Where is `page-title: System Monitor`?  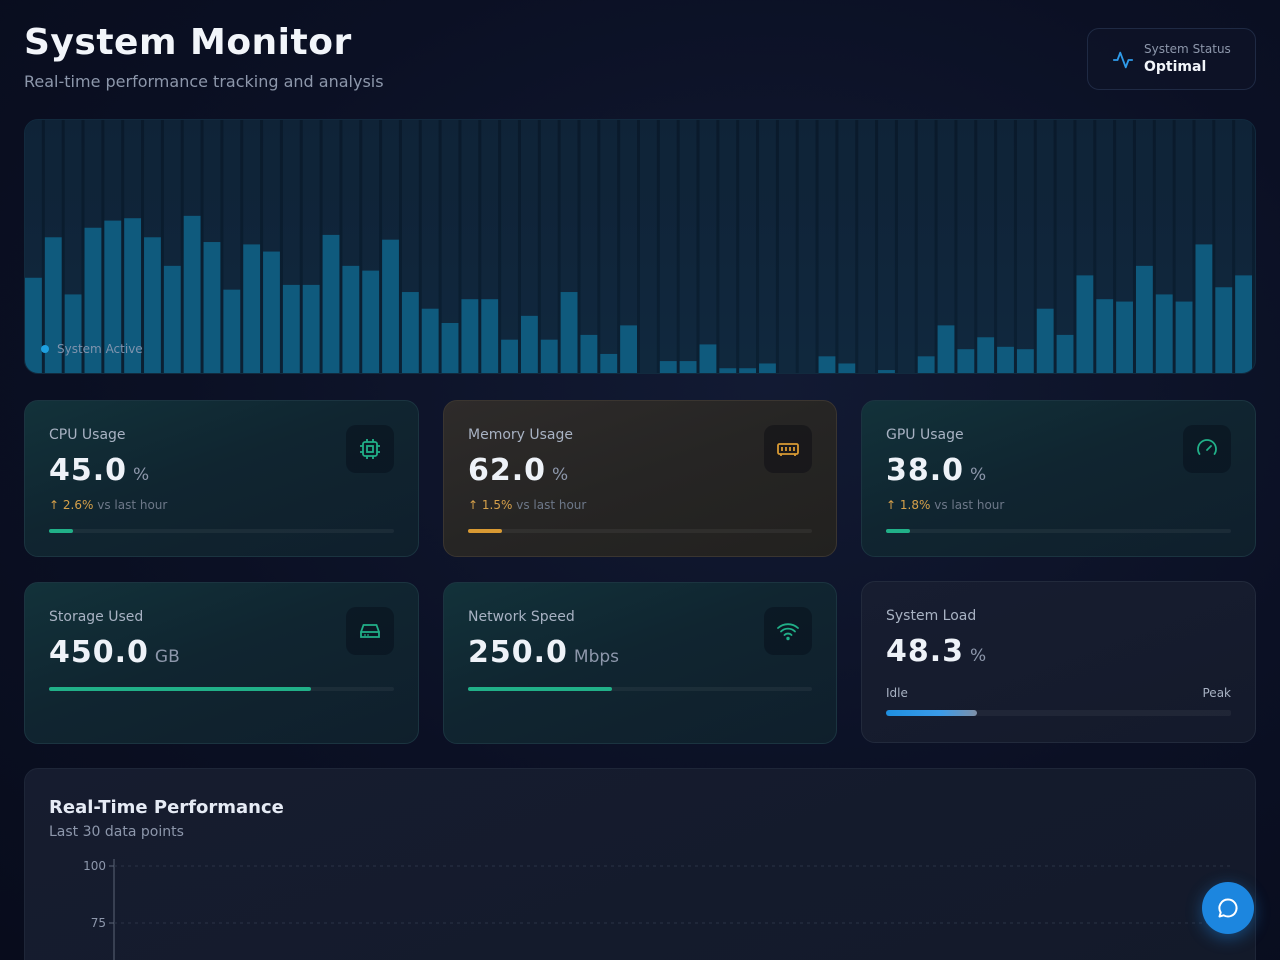 page-title: System Monitor is located at coordinates (188, 42).